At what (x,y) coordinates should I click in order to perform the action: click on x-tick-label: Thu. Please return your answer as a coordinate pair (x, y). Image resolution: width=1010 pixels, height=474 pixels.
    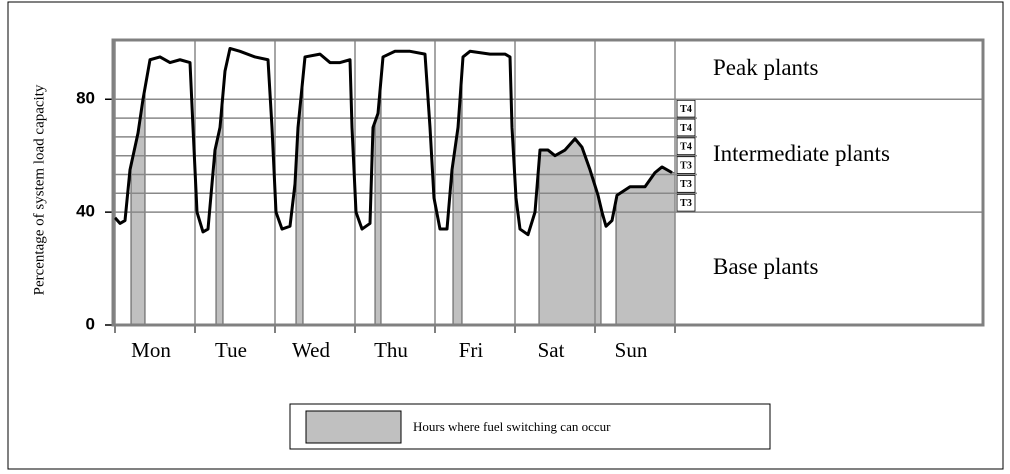
    Looking at the image, I should click on (391, 350).